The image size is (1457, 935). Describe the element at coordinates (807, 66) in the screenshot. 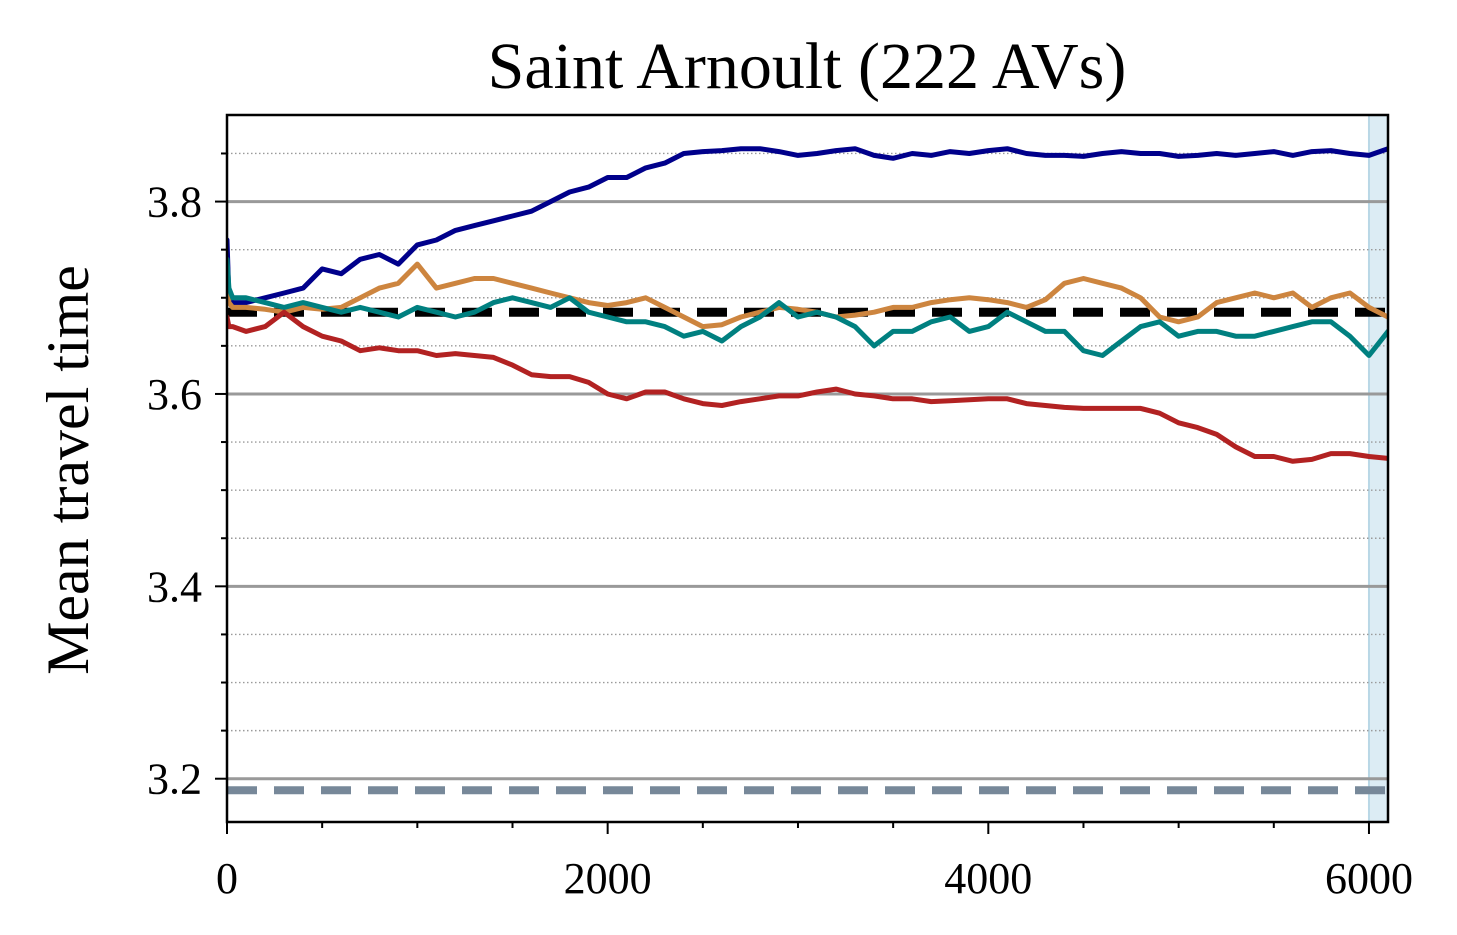

I see `chart-title: Saint Arnoult (222 AVs)` at that location.